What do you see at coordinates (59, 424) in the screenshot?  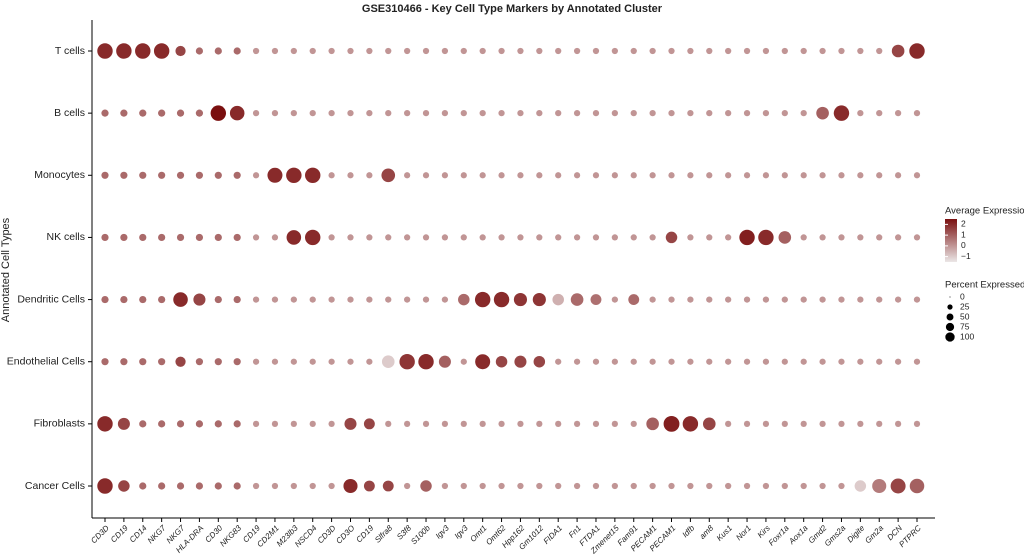 I see `y-tick-label: Fibroblasts` at bounding box center [59, 424].